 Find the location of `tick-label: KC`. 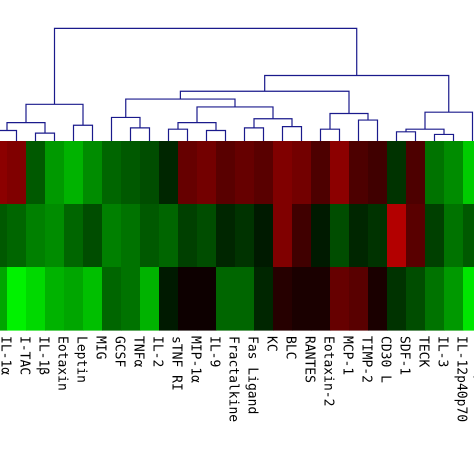

tick-label: KC is located at coordinates (271, 344).